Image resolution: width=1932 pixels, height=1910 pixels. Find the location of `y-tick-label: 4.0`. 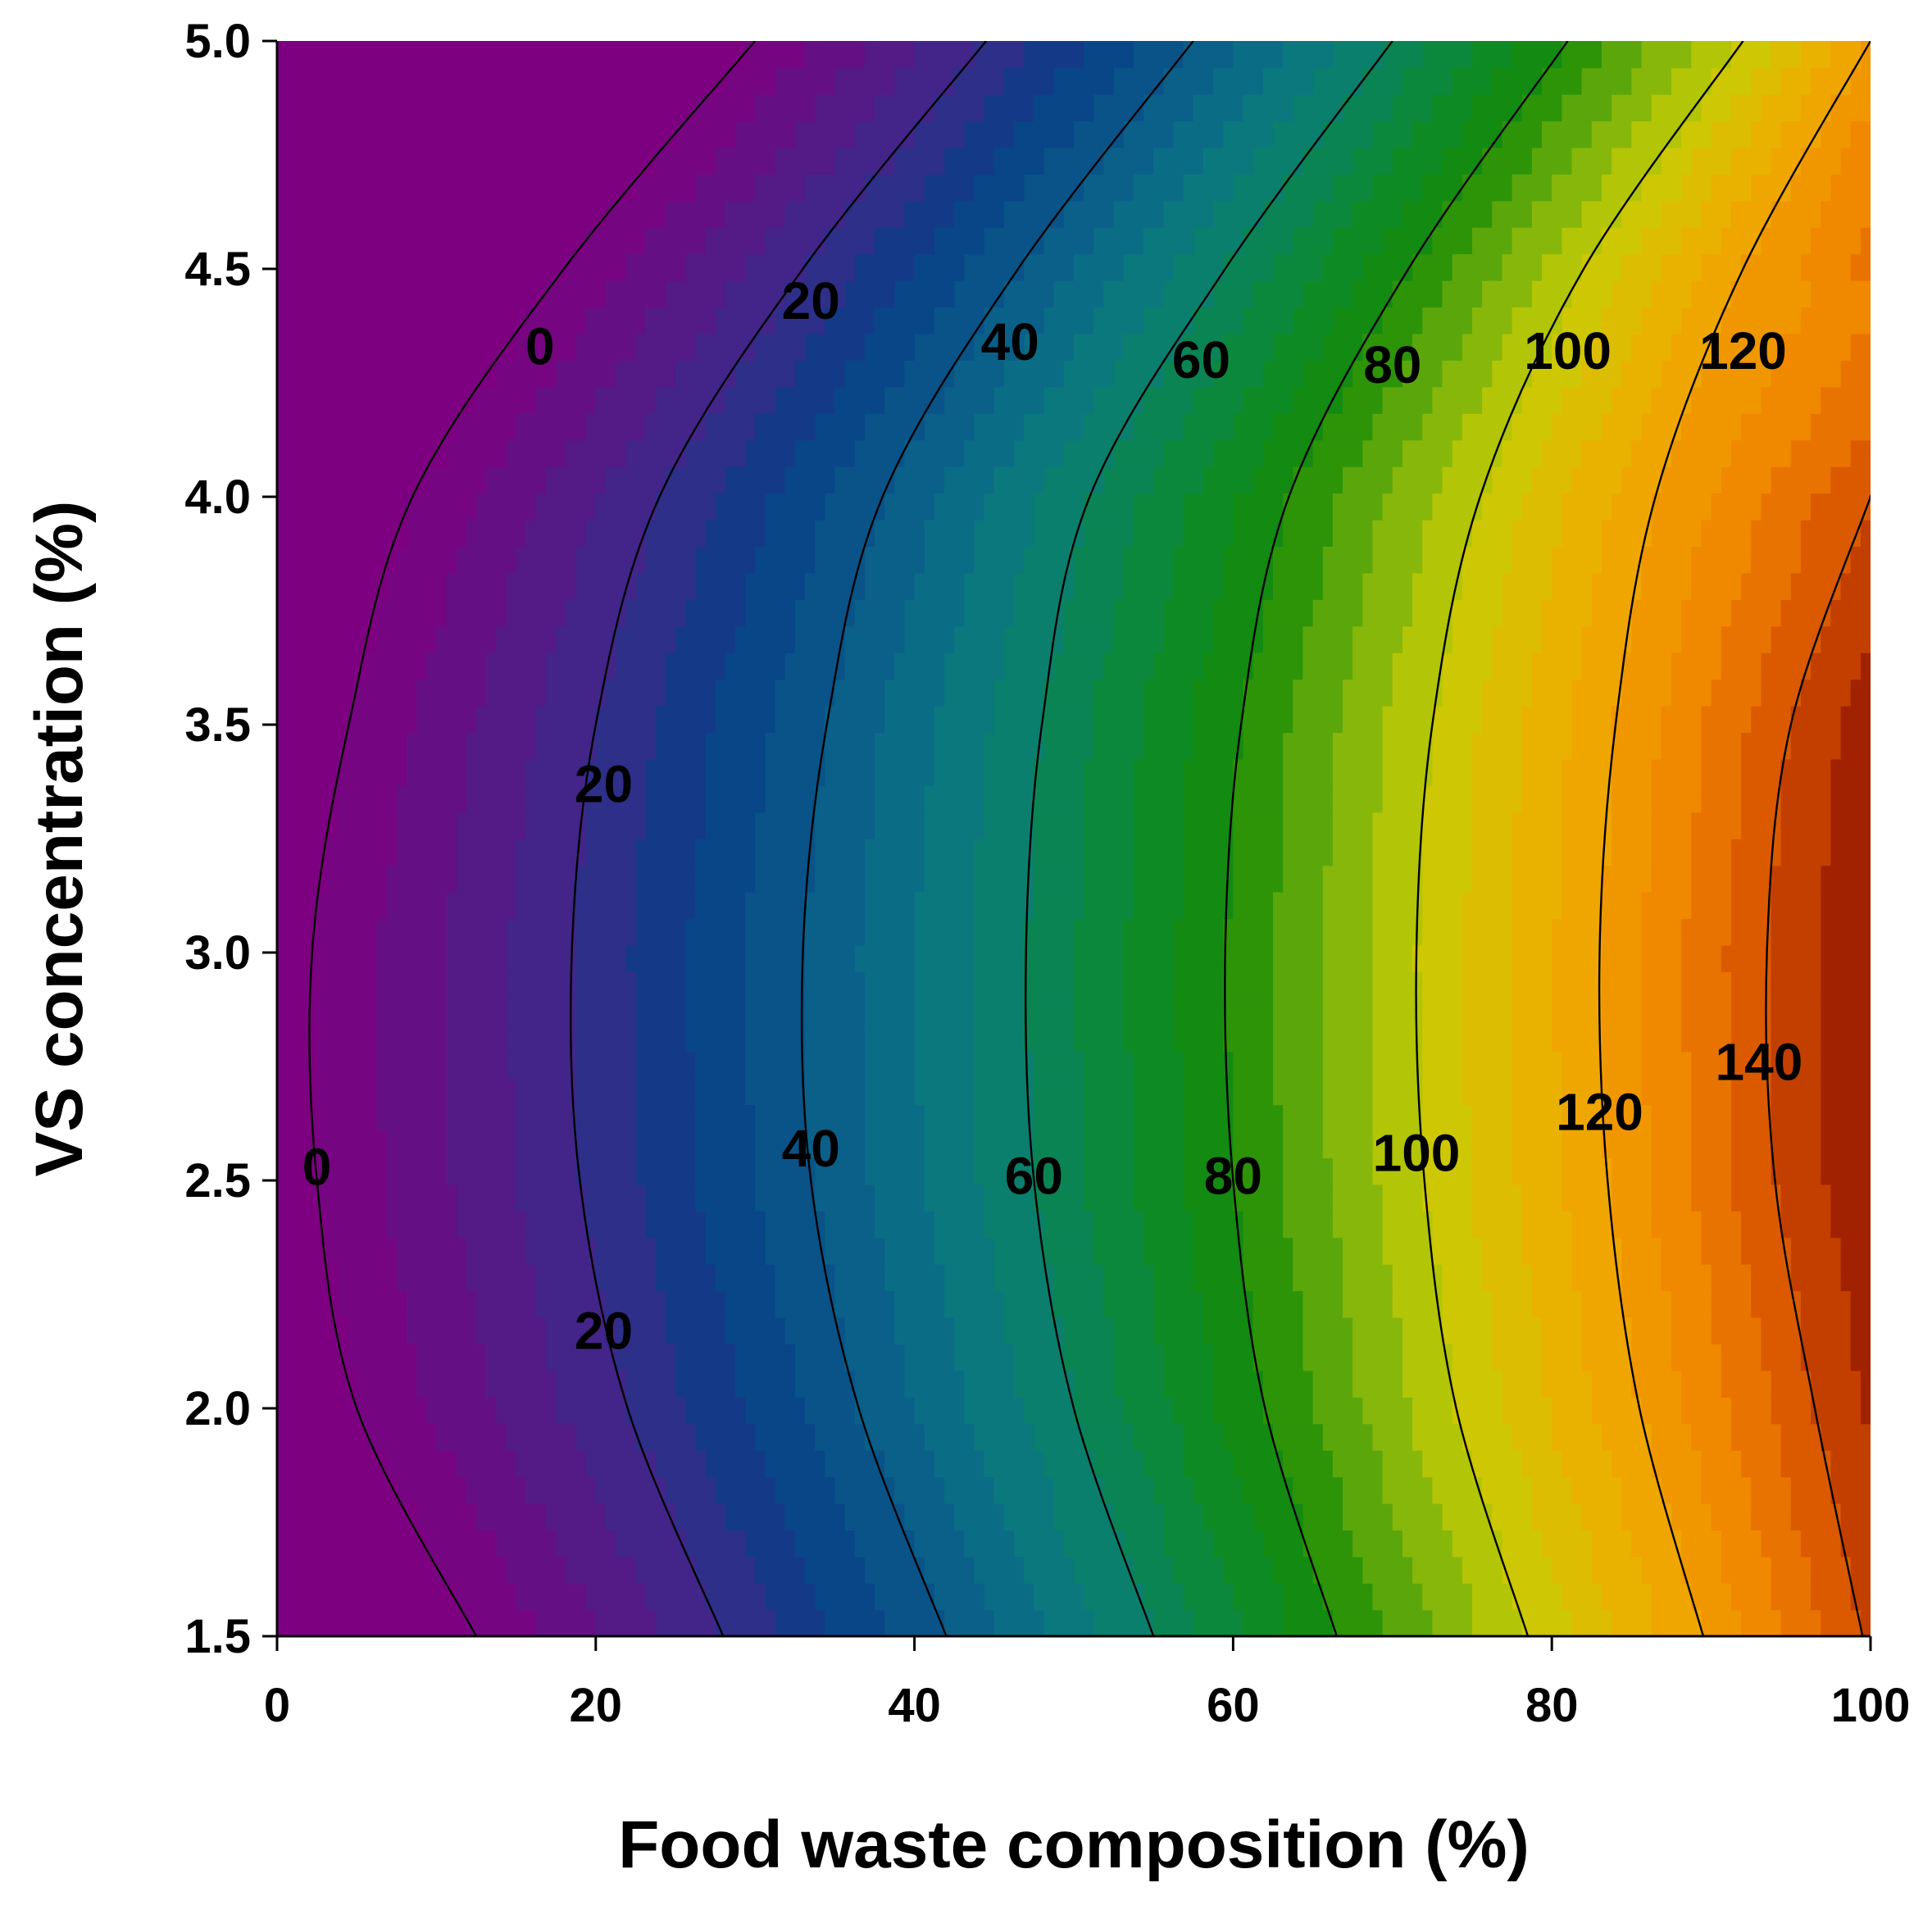

y-tick-label: 4.0 is located at coordinates (217, 497).